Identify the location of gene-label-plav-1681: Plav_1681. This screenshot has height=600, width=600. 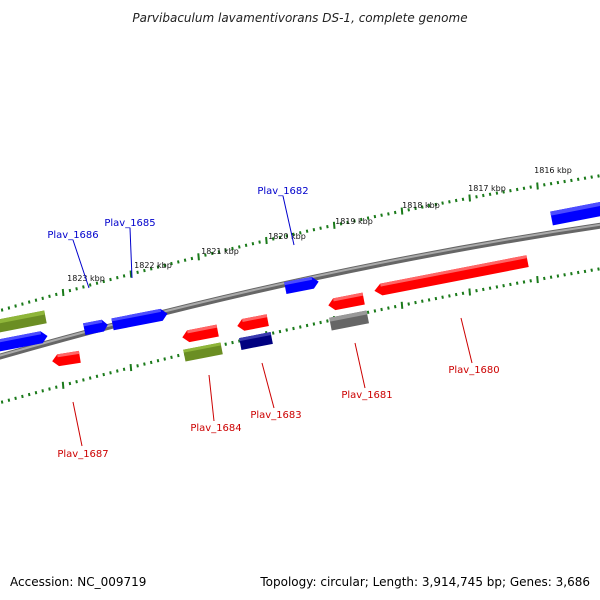
(366, 395).